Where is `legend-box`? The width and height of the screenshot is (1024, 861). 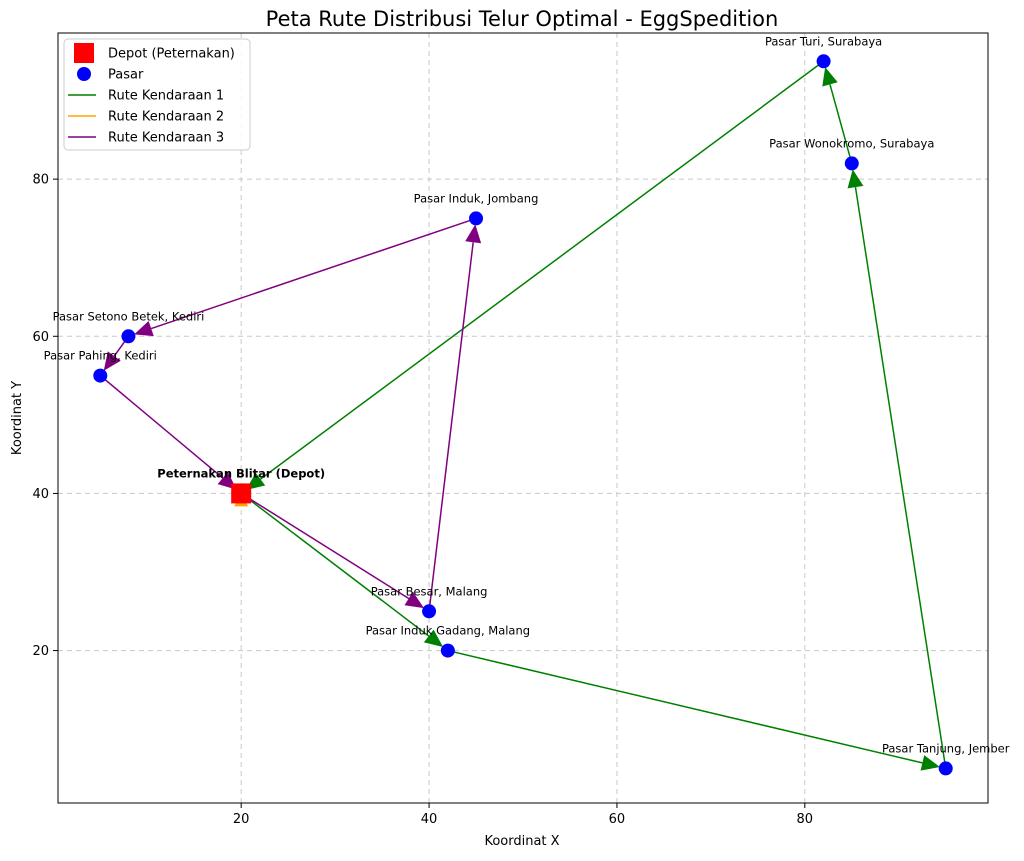
legend-box is located at coordinates (157, 94).